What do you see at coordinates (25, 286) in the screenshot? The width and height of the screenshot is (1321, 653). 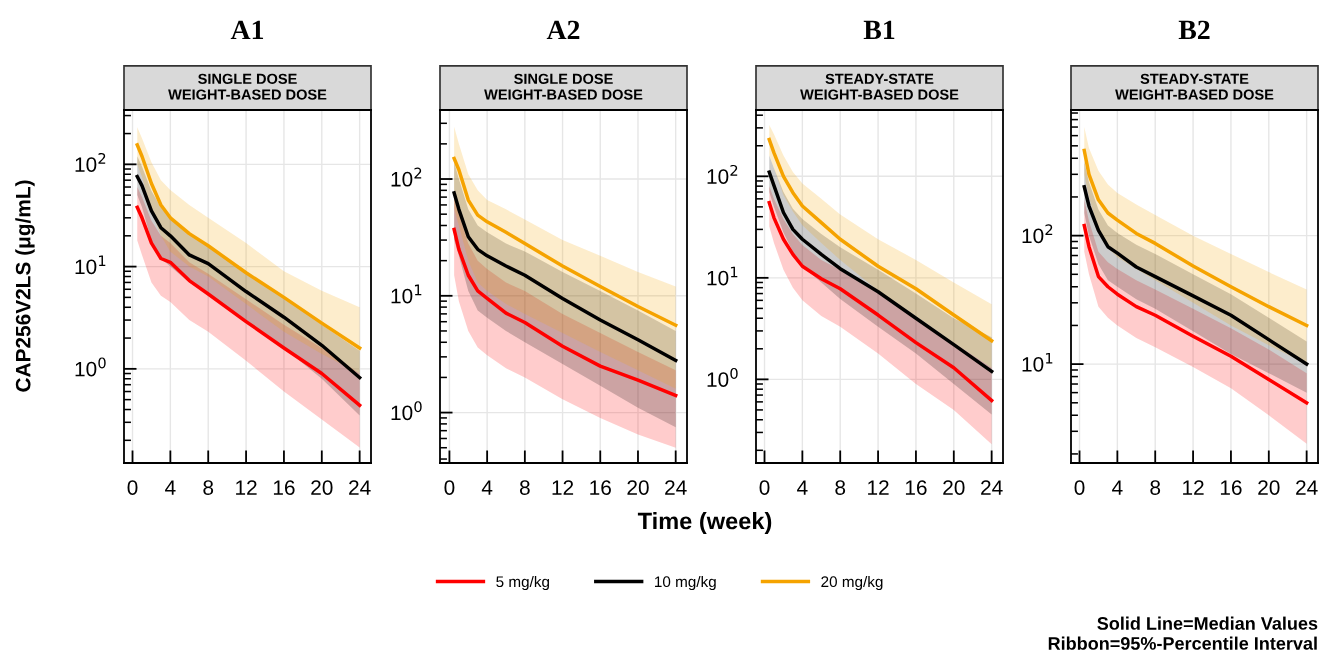 I see `y-axis-title: CAP256V2LS (μg/mL)` at bounding box center [25, 286].